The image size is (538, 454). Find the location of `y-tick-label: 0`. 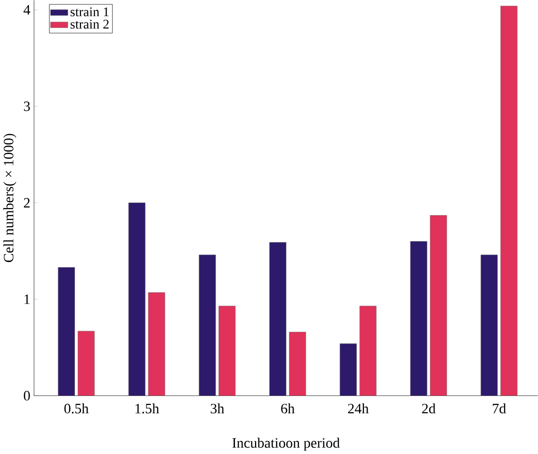

y-tick-label: 0 is located at coordinates (27, 395).